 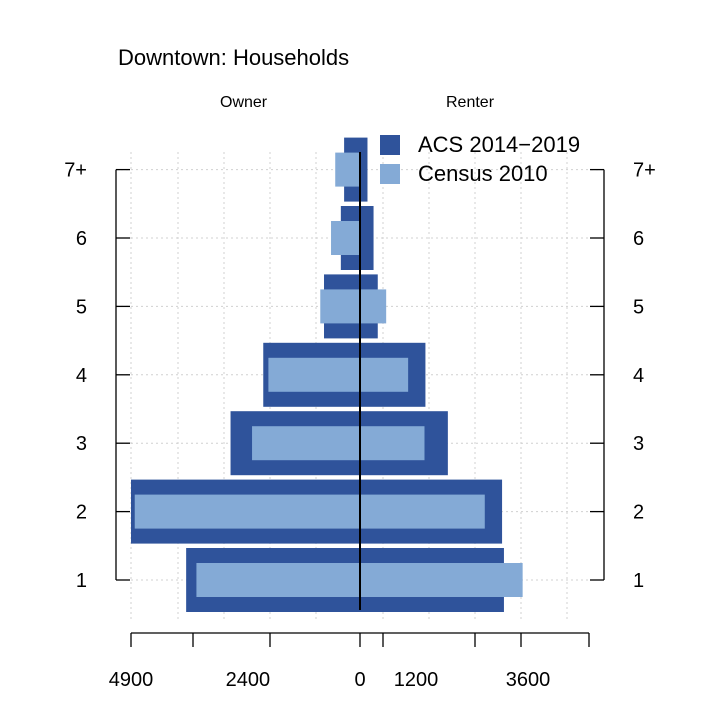 What do you see at coordinates (81, 307) in the screenshot?
I see `left-axis-tick-label: 5` at bounding box center [81, 307].